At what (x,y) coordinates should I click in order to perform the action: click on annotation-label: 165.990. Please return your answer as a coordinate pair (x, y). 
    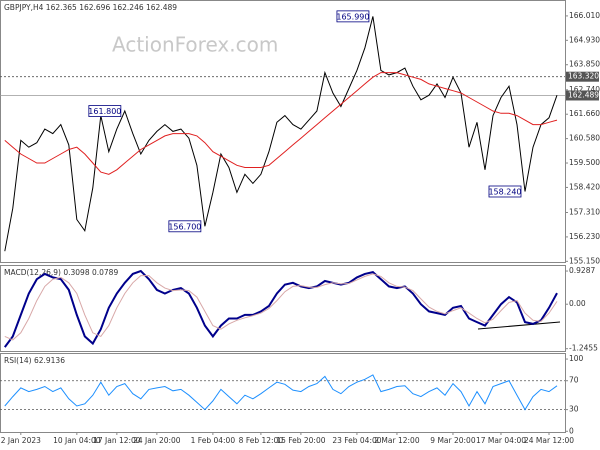
    Looking at the image, I should click on (352, 16).